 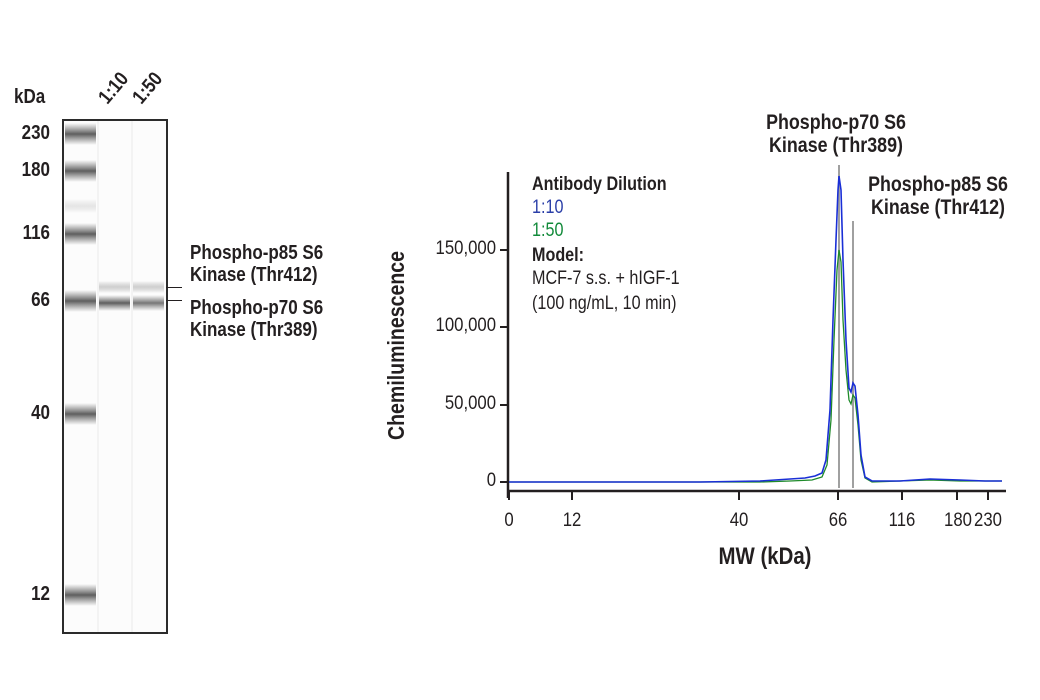 I want to click on kda-unit-label: kDa, so click(x=30, y=97).